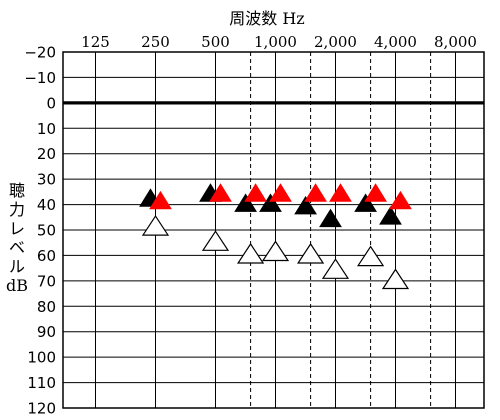  What do you see at coordinates (17, 285) in the screenshot?
I see `y-axis-label-char: dB` at bounding box center [17, 285].